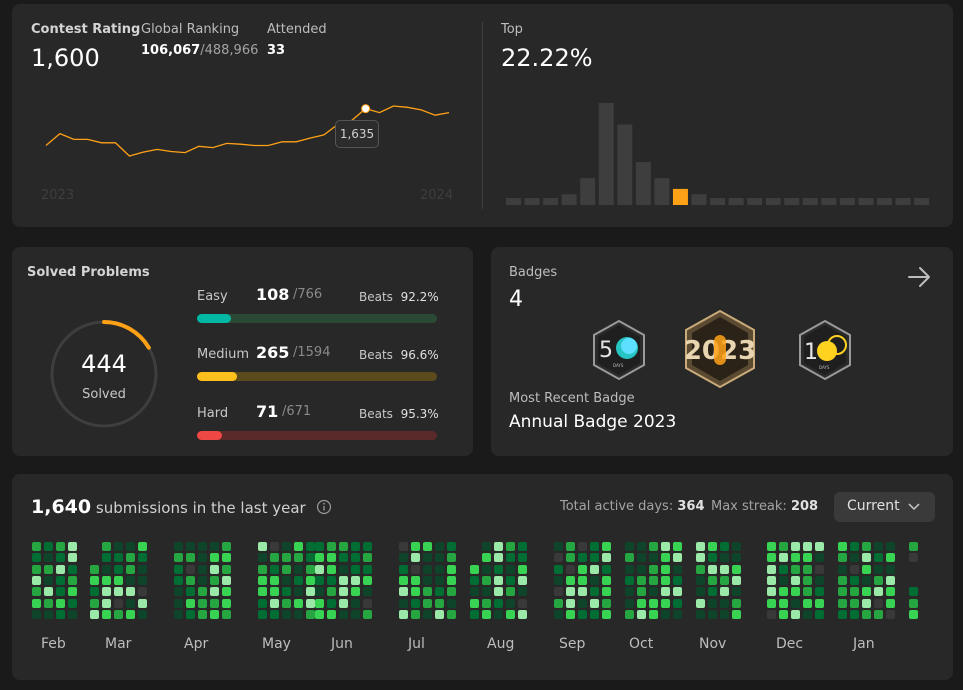  Describe the element at coordinates (324, 507) in the screenshot. I see `info-icon` at that location.